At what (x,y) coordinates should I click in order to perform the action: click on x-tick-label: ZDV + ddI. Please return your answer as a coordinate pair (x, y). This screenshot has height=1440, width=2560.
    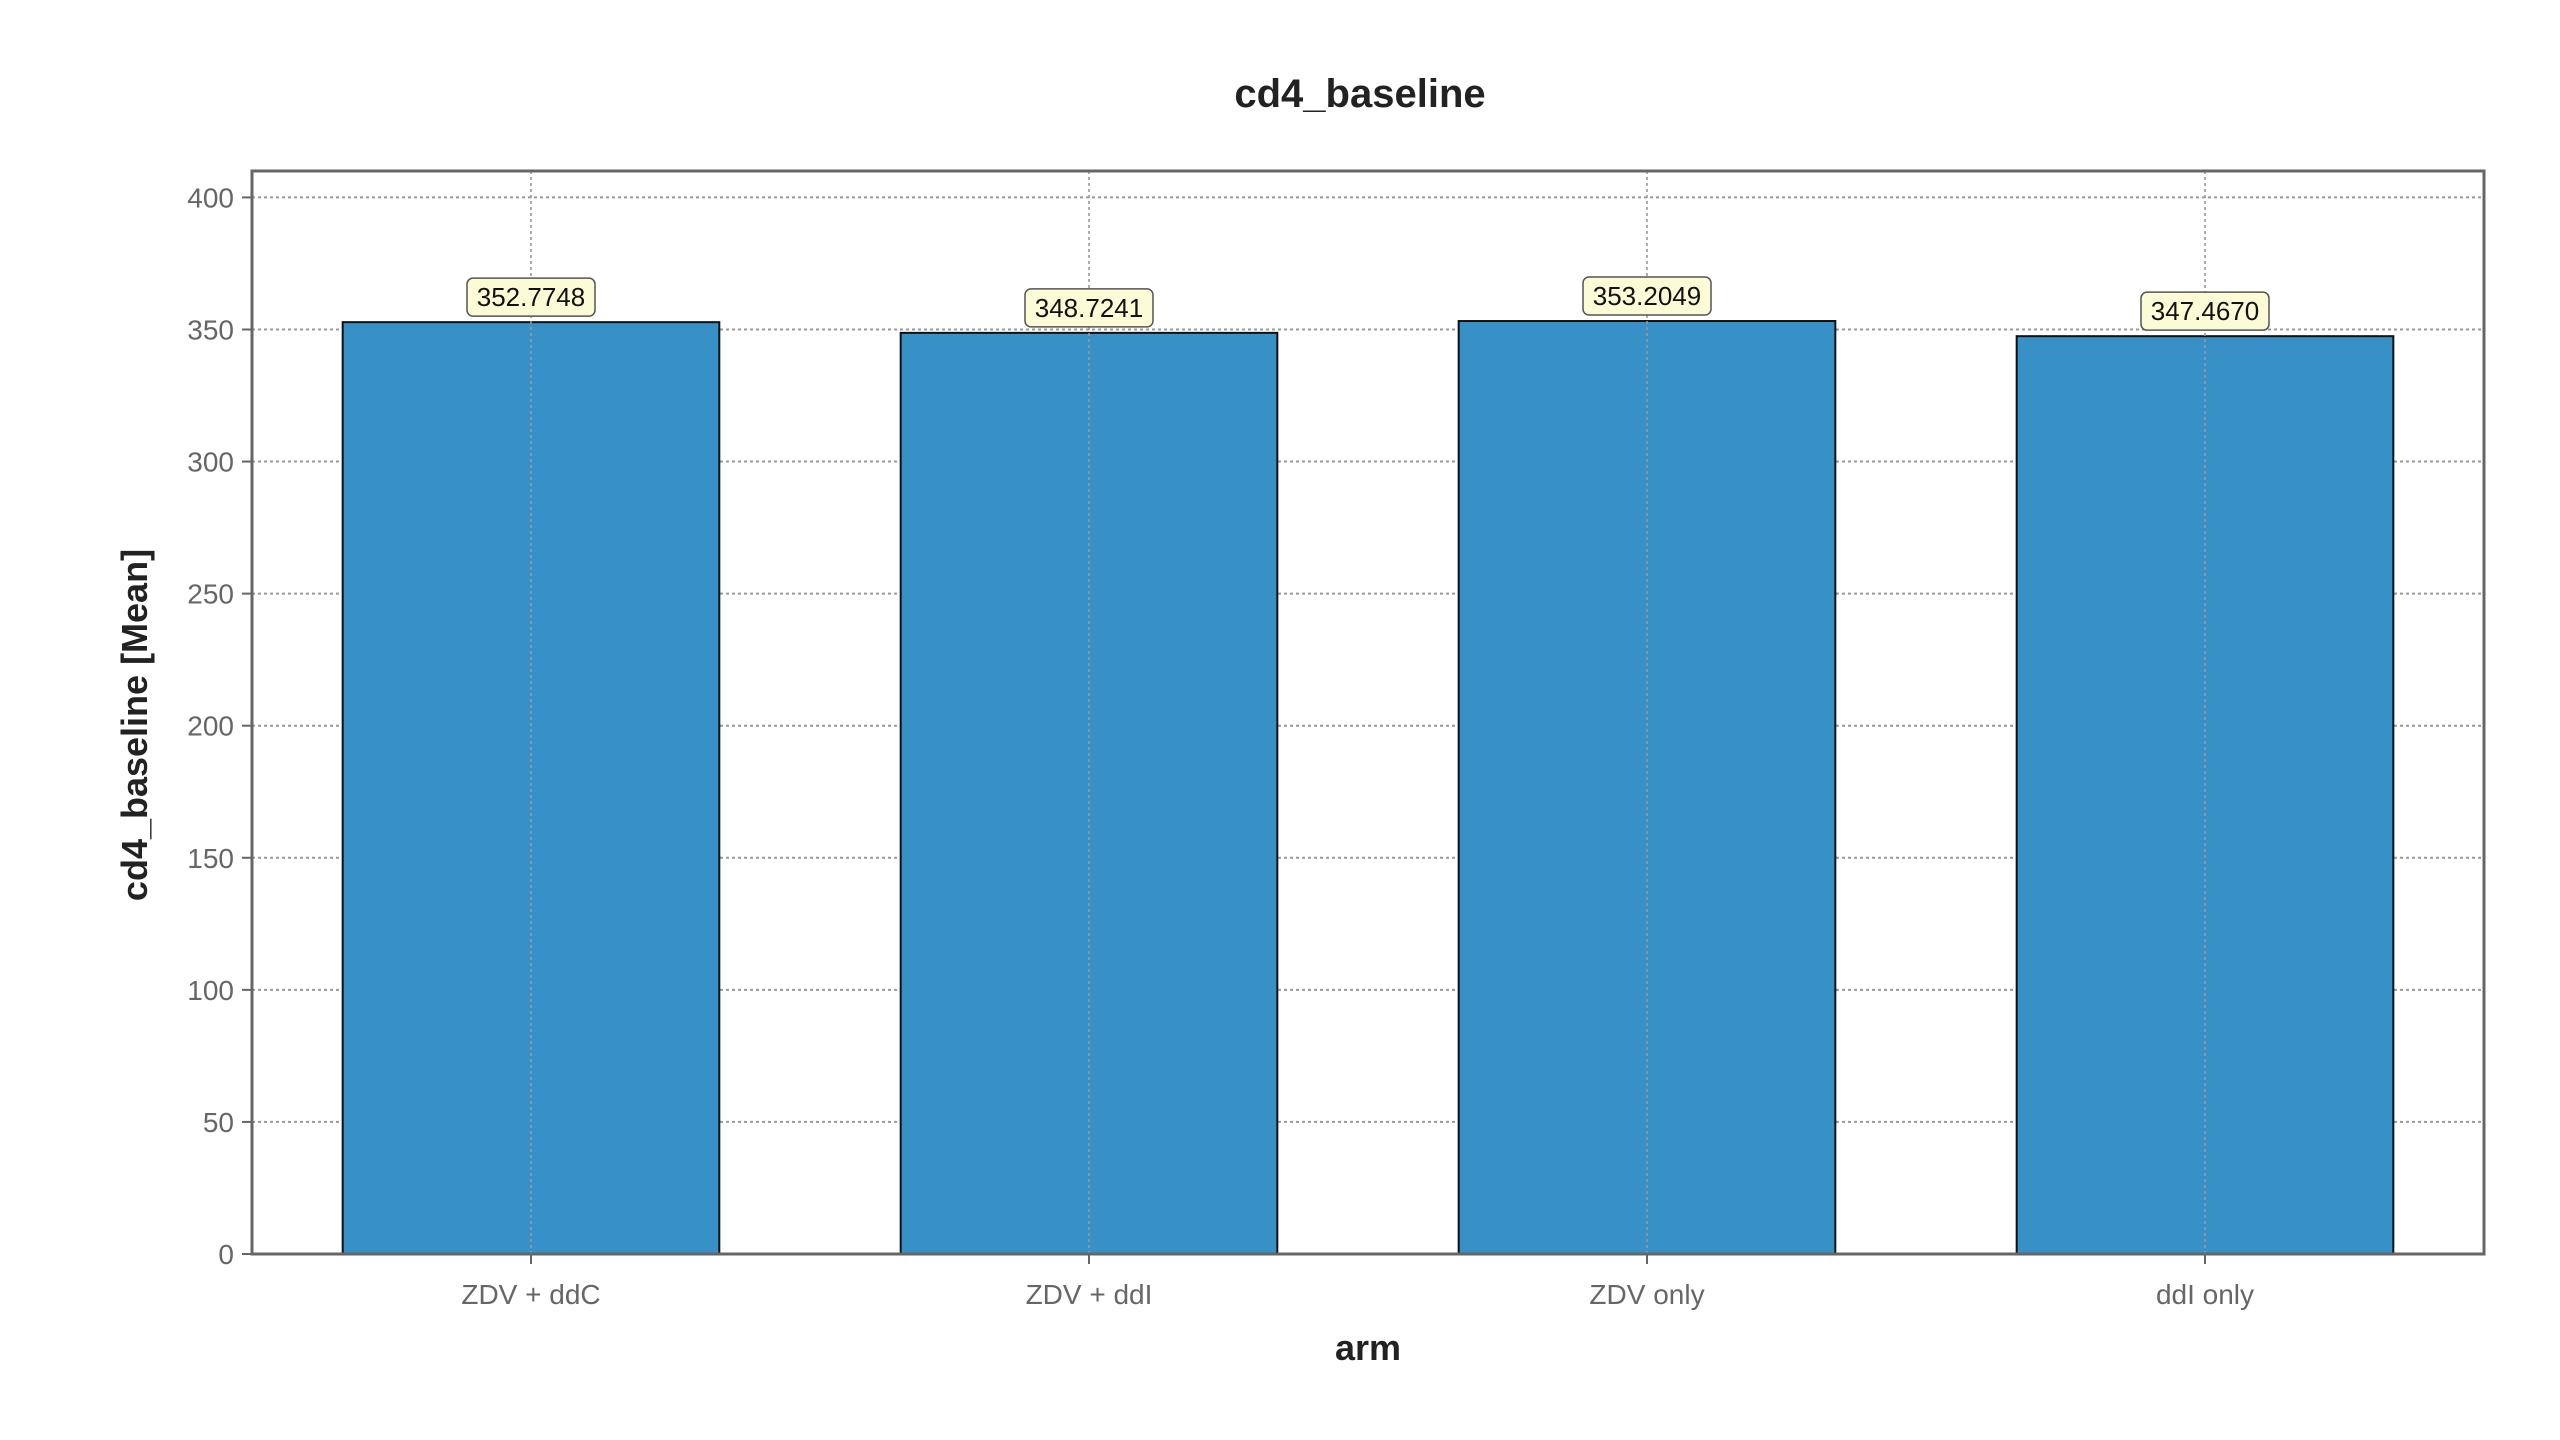
    Looking at the image, I should click on (1089, 1294).